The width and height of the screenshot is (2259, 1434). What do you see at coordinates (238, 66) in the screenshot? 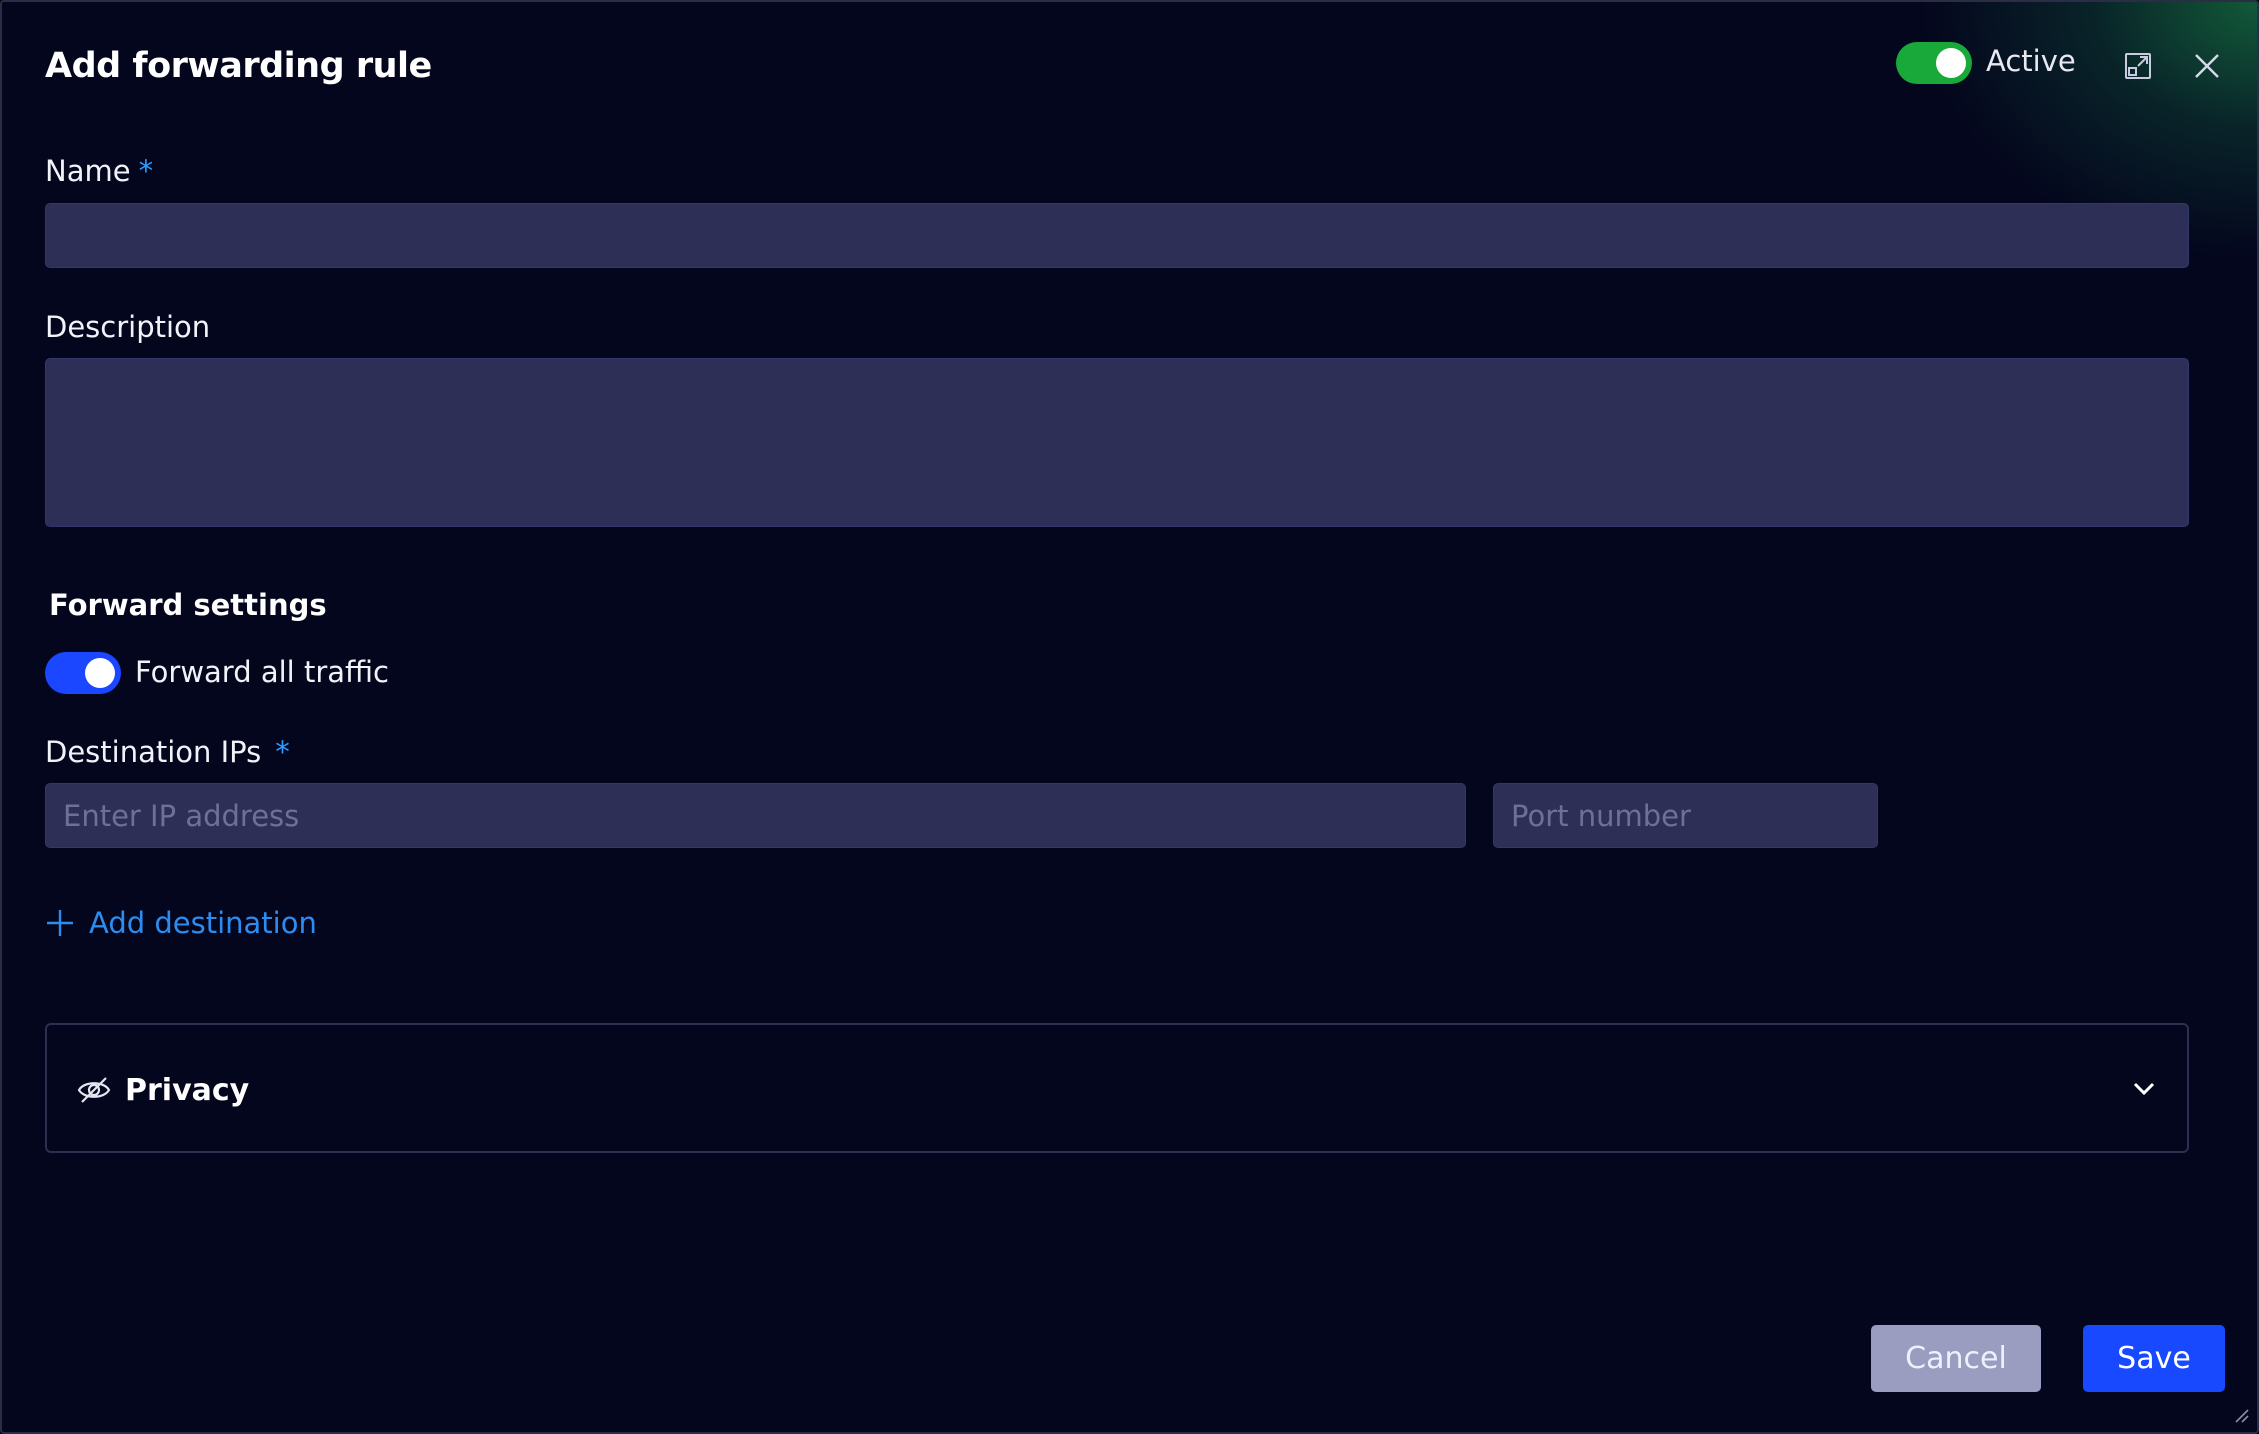
I see `dialog-title: Add forwarding rule` at bounding box center [238, 66].